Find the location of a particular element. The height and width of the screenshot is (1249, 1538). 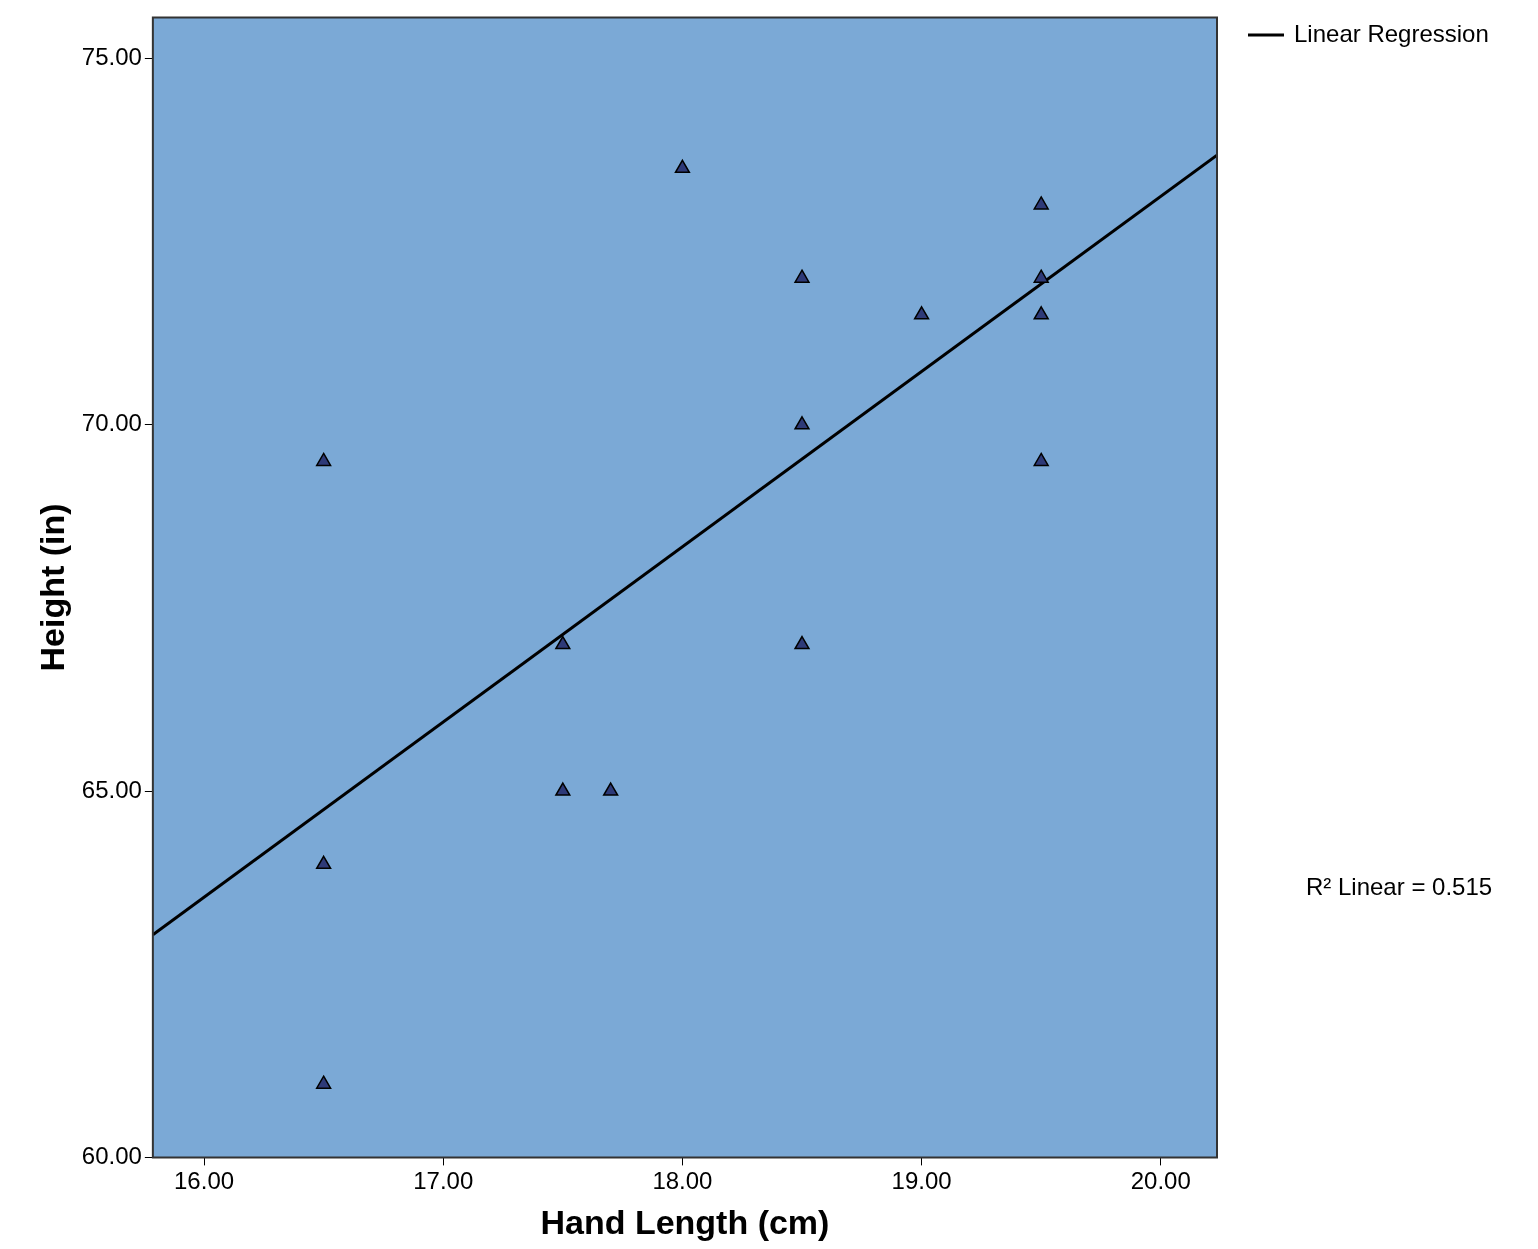

y-tick-label: 75.00 is located at coordinates (111, 57).